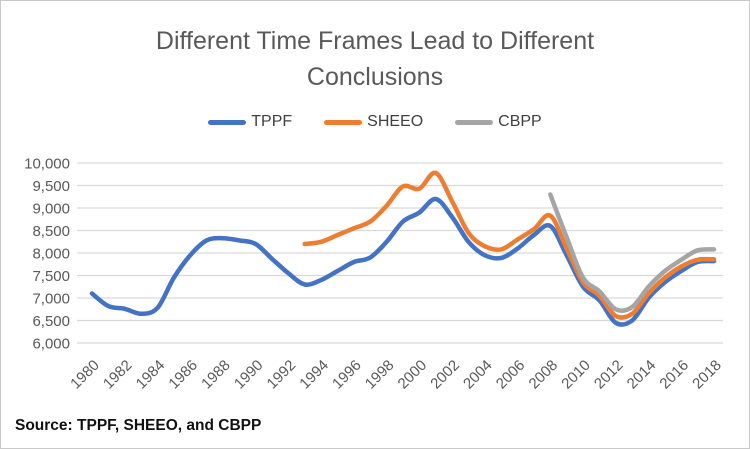 The width and height of the screenshot is (750, 449). What do you see at coordinates (47, 164) in the screenshot?
I see `y-tick-label: 10,000` at bounding box center [47, 164].